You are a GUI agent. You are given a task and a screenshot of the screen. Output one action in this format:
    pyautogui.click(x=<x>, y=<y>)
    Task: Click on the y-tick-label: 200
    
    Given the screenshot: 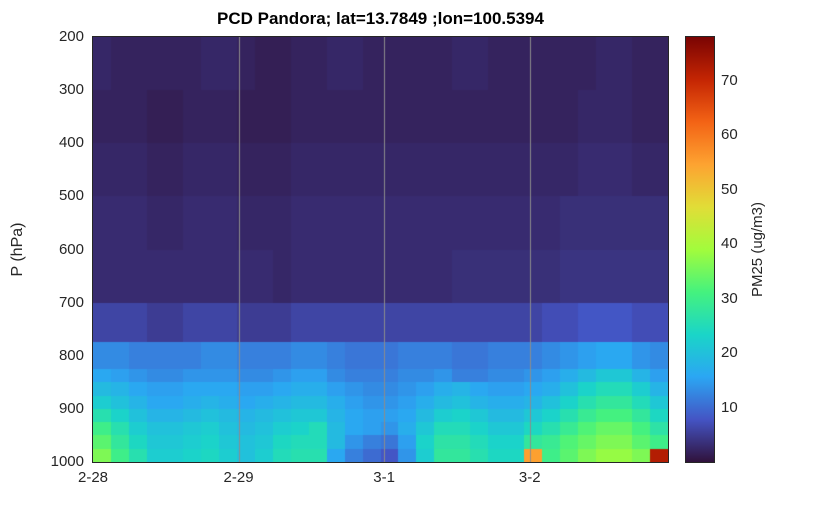 What is the action you would take?
    pyautogui.click(x=71, y=36)
    